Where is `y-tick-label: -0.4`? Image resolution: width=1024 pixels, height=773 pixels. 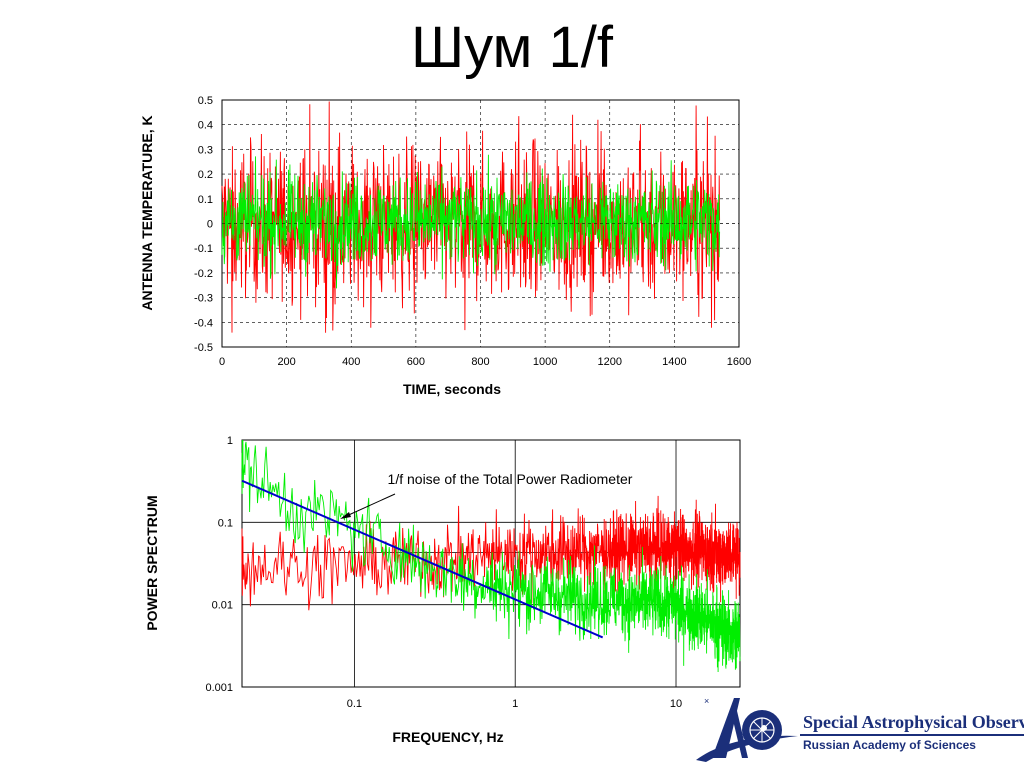 y-tick-label: -0.4 is located at coordinates (203, 323).